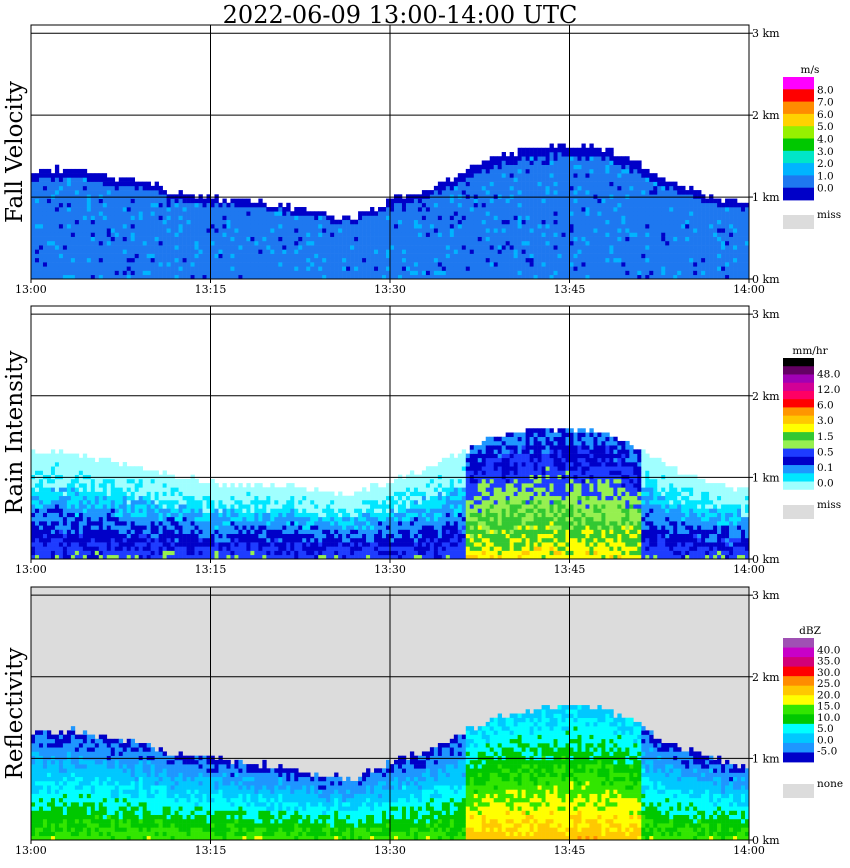  Describe the element at coordinates (828, 684) in the screenshot. I see `legend-level-label: 25.0` at that location.